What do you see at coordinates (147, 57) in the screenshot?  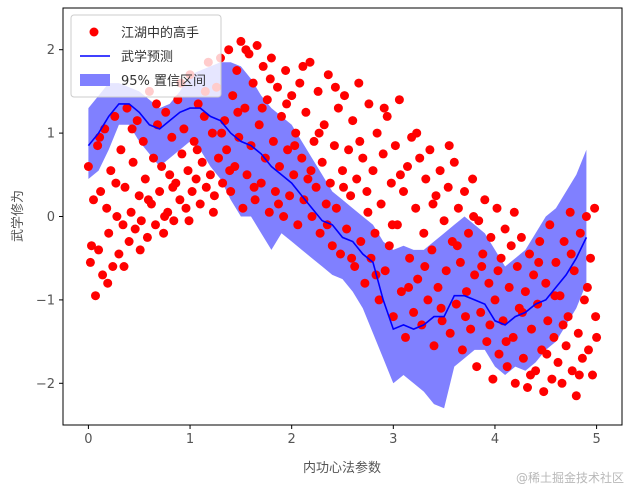 I see `legend-label-line: 武学预测` at bounding box center [147, 57].